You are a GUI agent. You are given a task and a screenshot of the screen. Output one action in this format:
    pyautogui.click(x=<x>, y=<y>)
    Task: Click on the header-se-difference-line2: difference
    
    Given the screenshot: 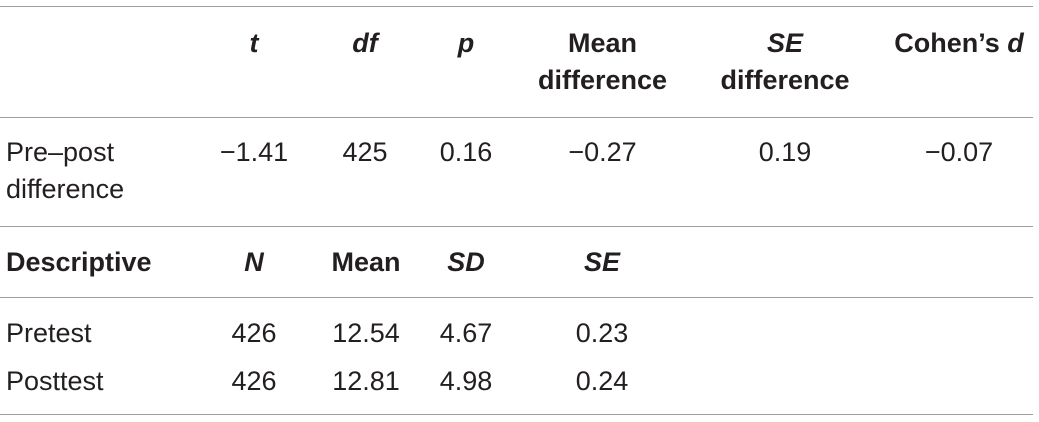 What is the action you would take?
    pyautogui.click(x=785, y=80)
    